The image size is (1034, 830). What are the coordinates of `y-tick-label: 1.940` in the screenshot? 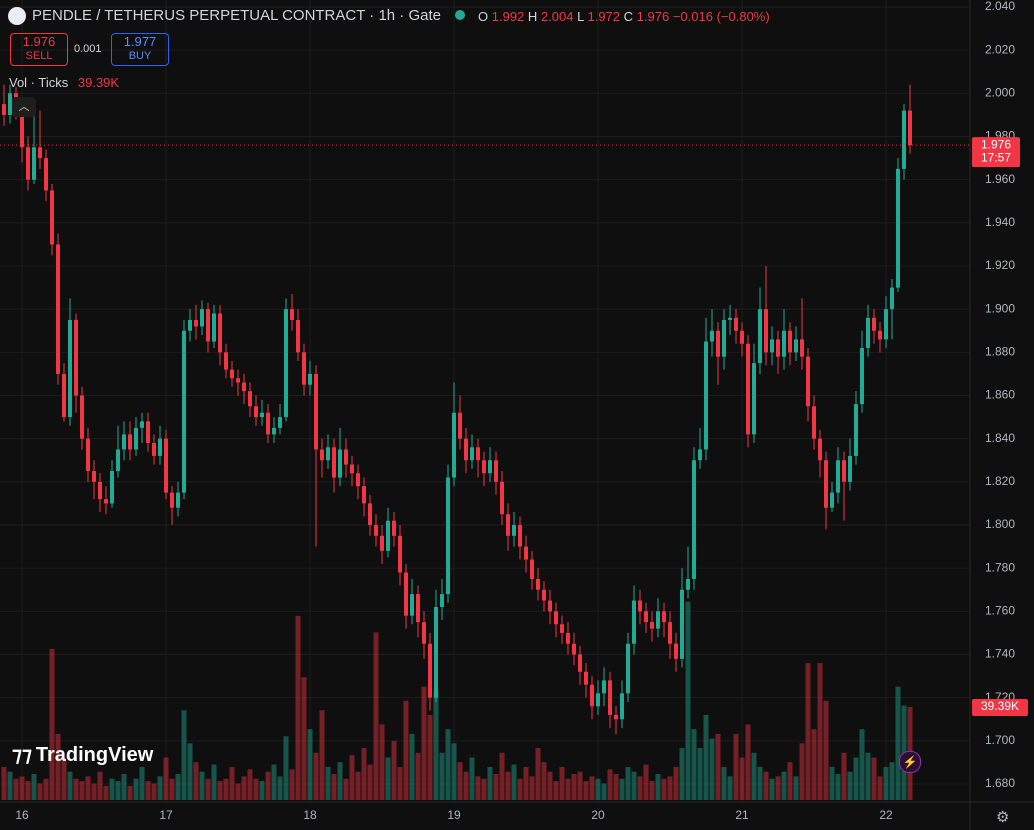 It's located at (1000, 222).